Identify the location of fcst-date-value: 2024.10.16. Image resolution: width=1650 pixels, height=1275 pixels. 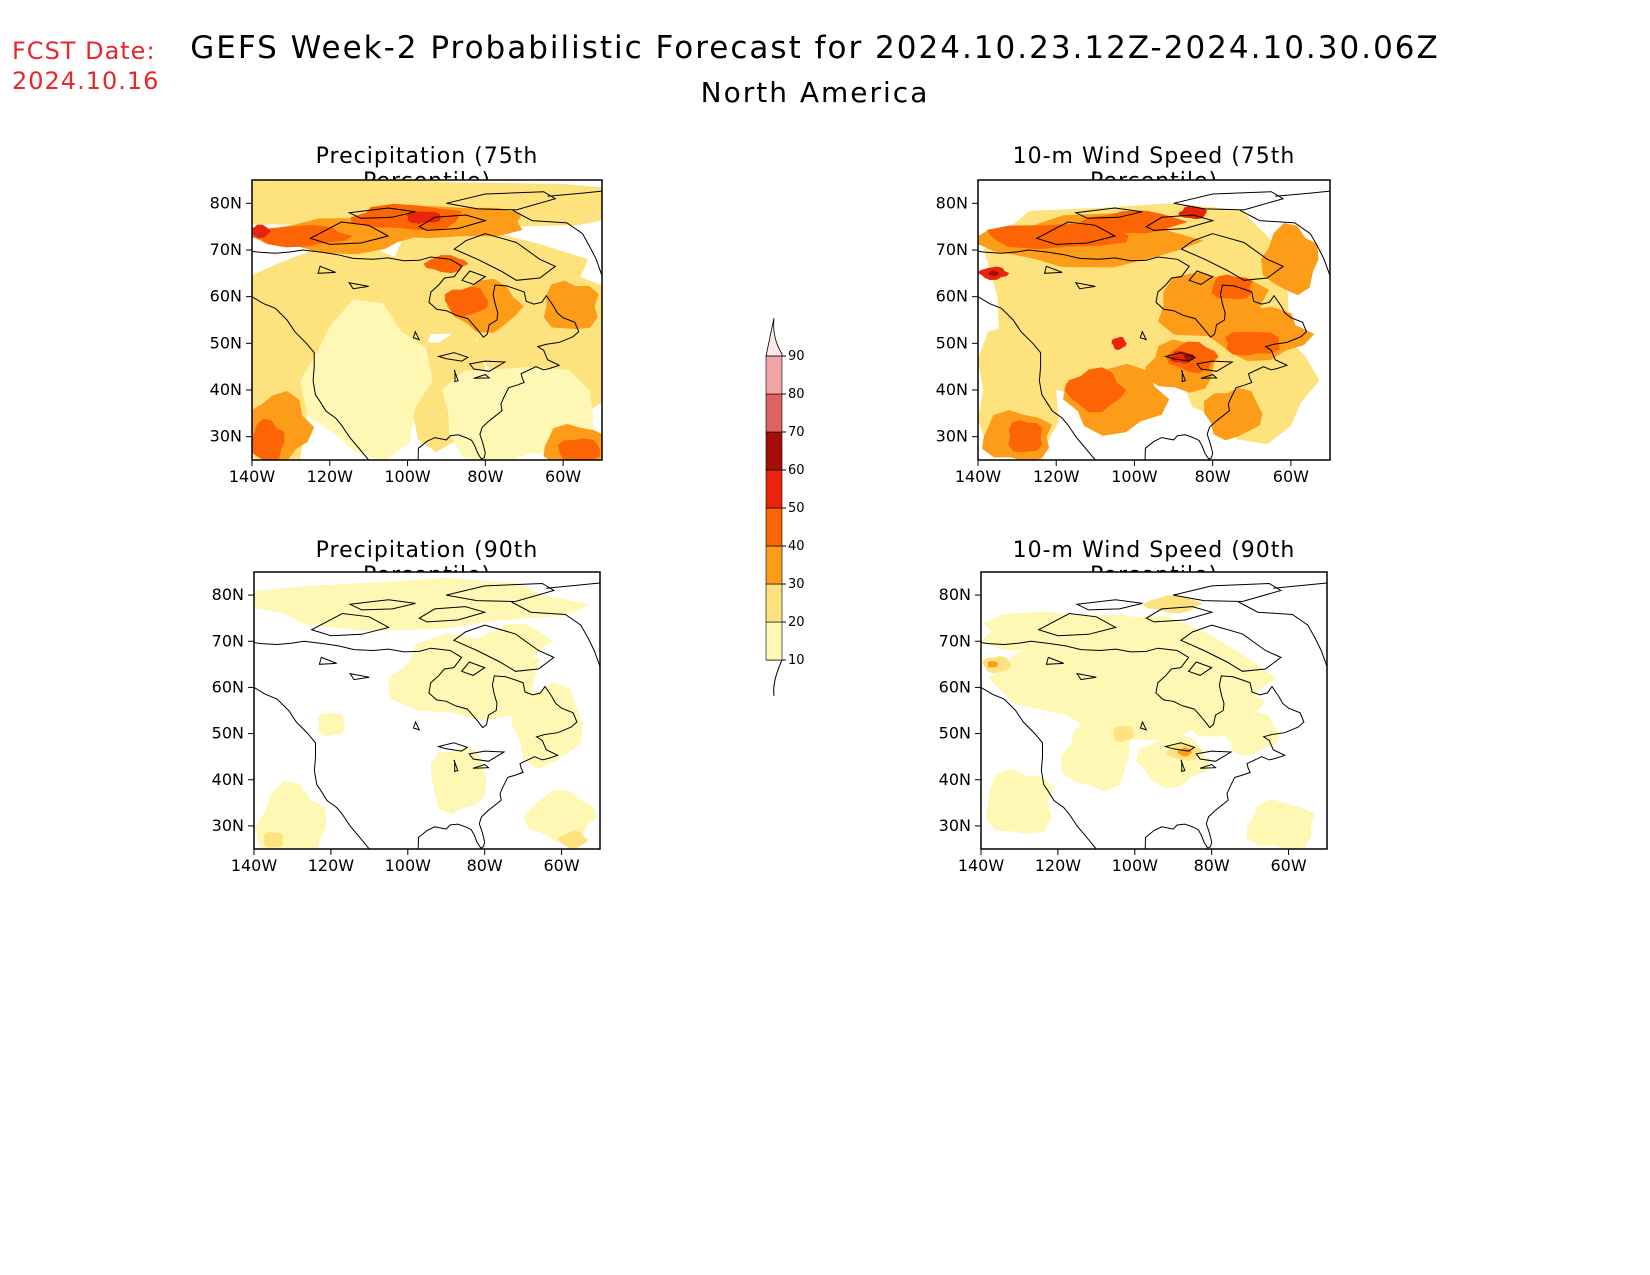
(86, 81).